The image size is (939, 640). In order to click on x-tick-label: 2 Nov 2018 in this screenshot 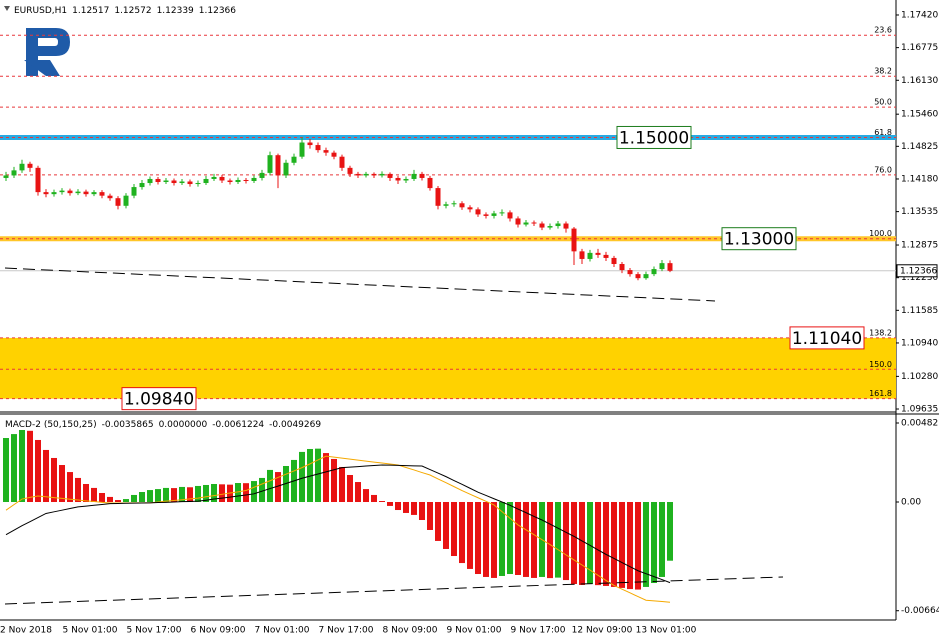, I will do `click(26, 631)`.